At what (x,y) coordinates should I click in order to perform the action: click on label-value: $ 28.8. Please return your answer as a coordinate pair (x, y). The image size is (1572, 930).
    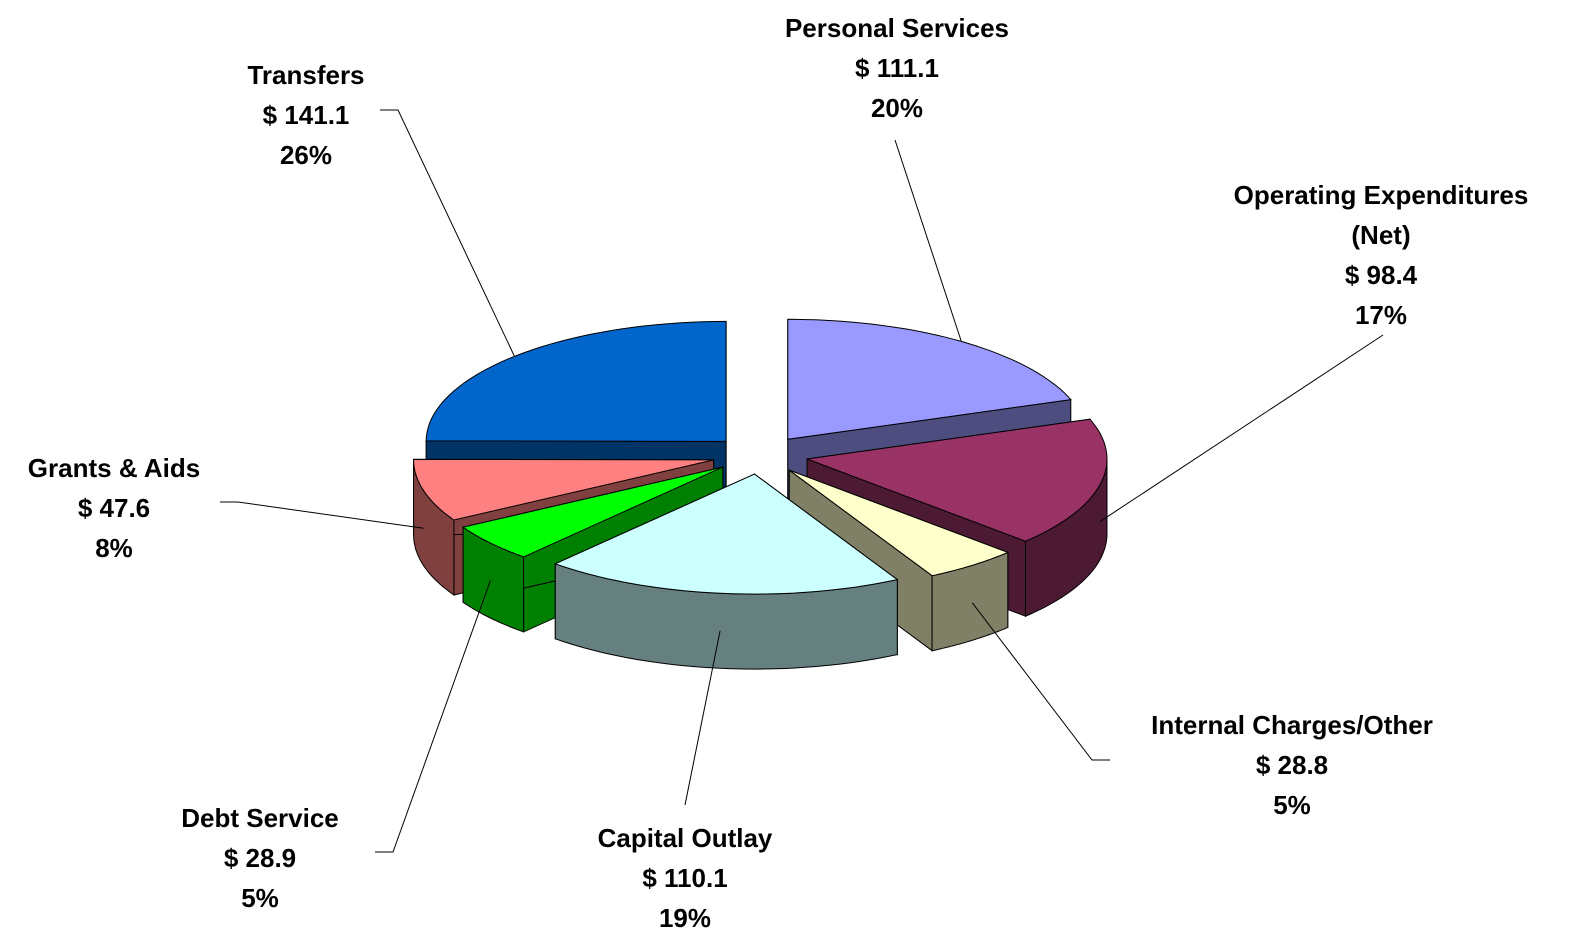
    Looking at the image, I should click on (1292, 765).